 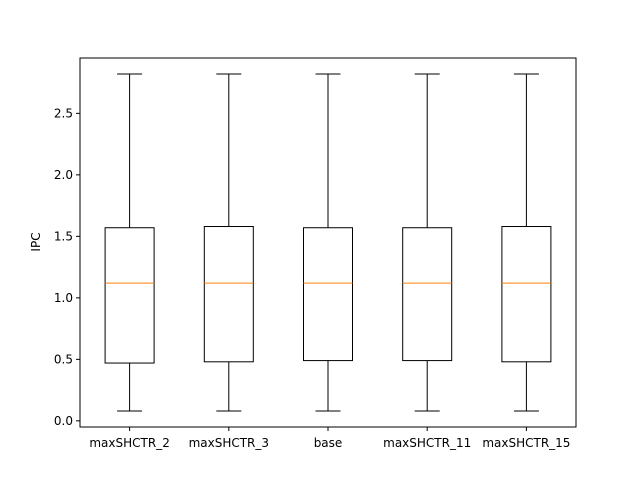 What do you see at coordinates (63, 113) in the screenshot?
I see `y-tick-label: 2.5` at bounding box center [63, 113].